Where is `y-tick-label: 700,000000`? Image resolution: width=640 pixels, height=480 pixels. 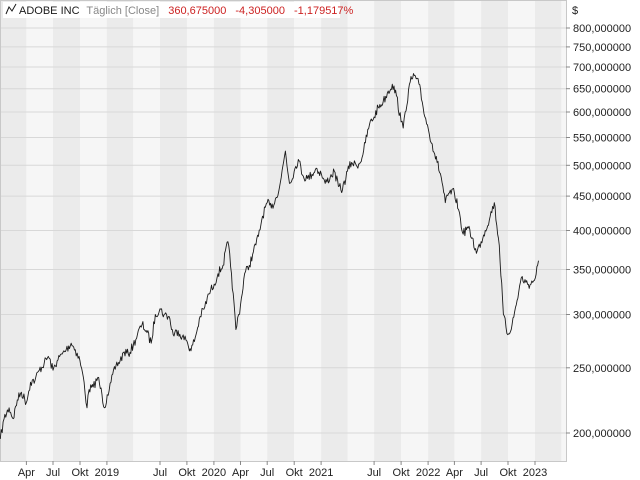 y-tick-label: 700,000000 is located at coordinates (602, 68).